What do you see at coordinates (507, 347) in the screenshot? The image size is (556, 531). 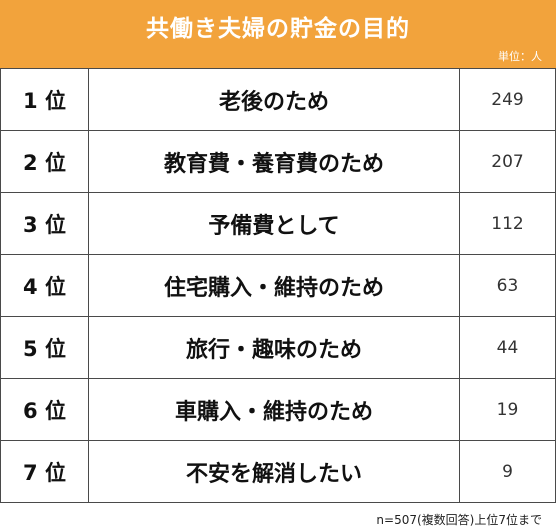 I see `count-cell: 44` at bounding box center [507, 347].